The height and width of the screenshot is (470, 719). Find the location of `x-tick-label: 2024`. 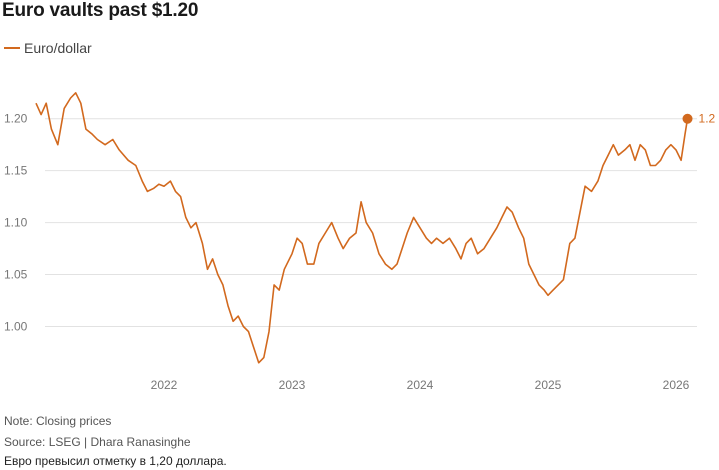

x-tick-label: 2024 is located at coordinates (420, 385).